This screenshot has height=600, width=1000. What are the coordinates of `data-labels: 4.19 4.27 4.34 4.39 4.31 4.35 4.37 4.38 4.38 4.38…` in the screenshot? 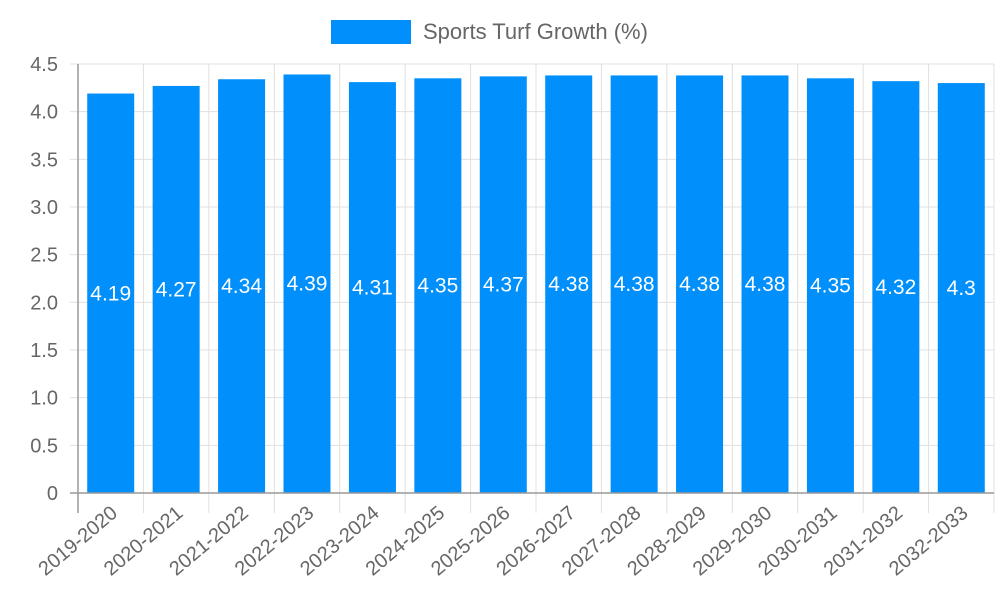 It's located at (533, 289).